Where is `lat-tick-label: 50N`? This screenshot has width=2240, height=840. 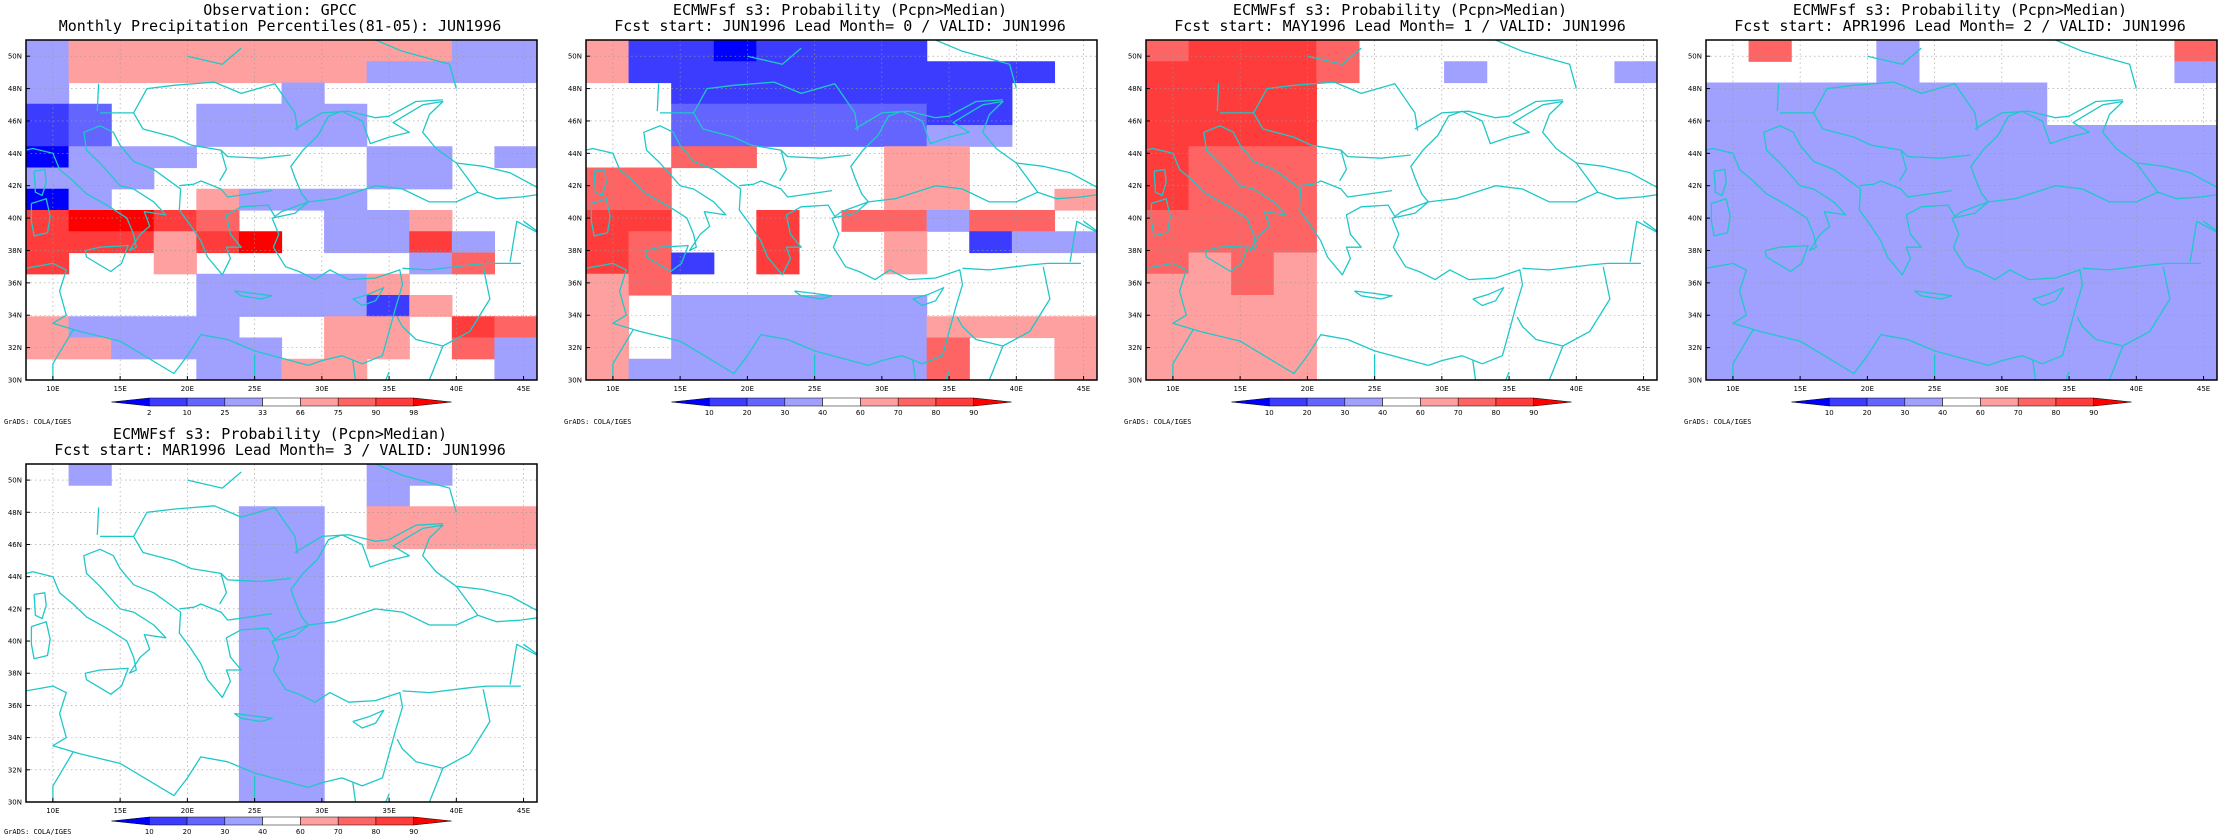
lat-tick-label: 50N is located at coordinates (575, 57).